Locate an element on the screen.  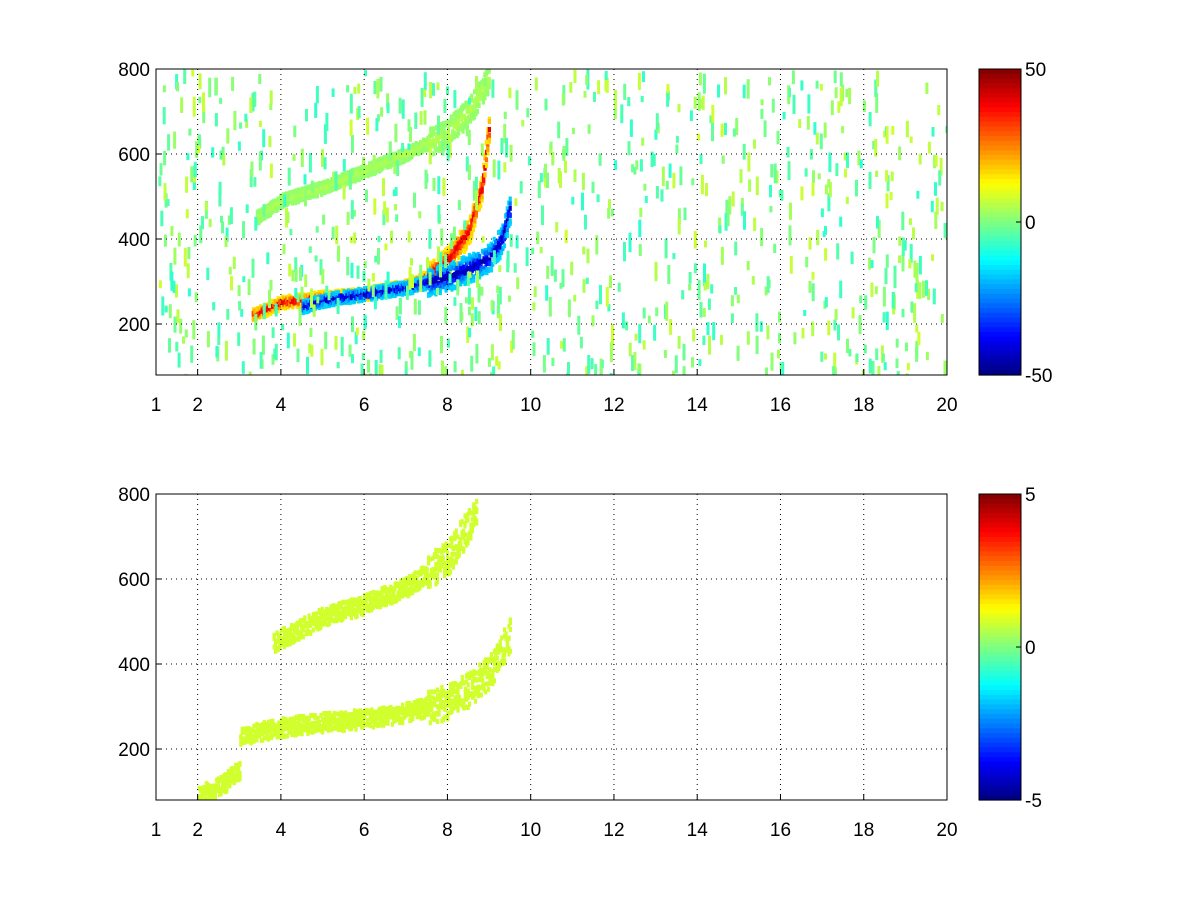
x-tick-label: 10 is located at coordinates (530, 405).